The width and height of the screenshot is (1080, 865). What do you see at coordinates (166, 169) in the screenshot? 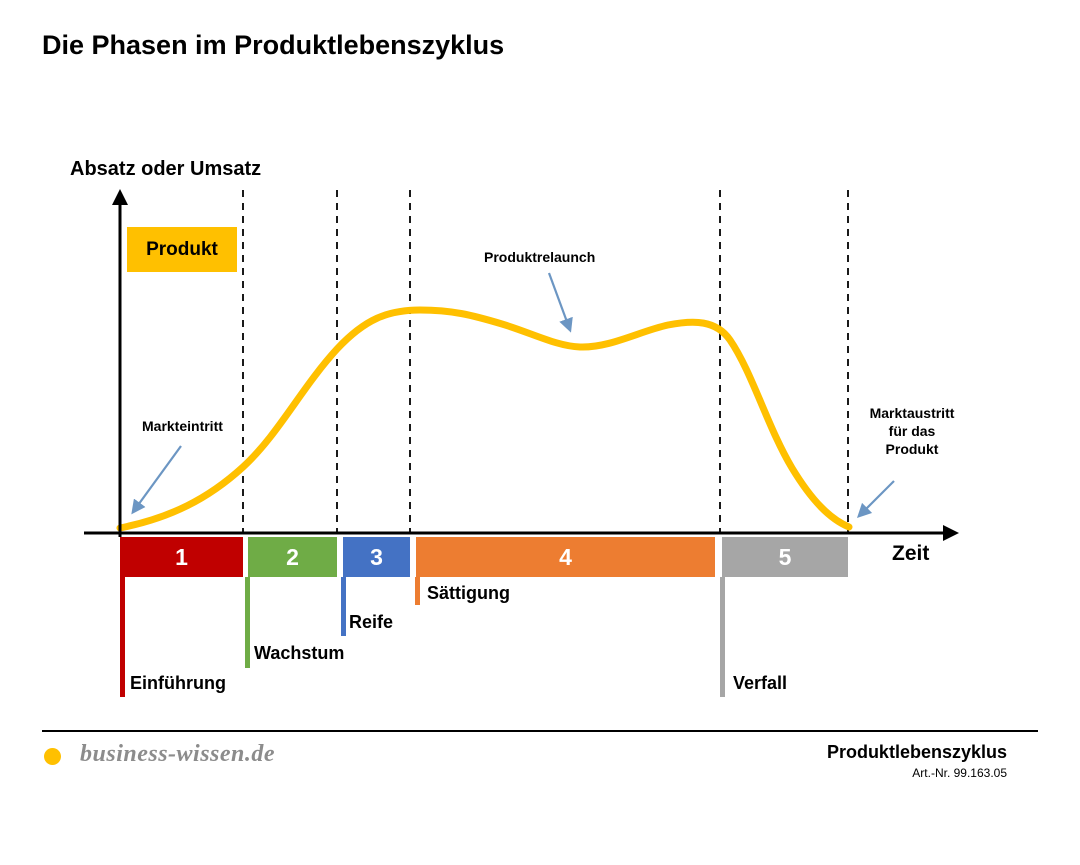
I see `y-axis-label: Absatz oder Umsatz` at bounding box center [166, 169].